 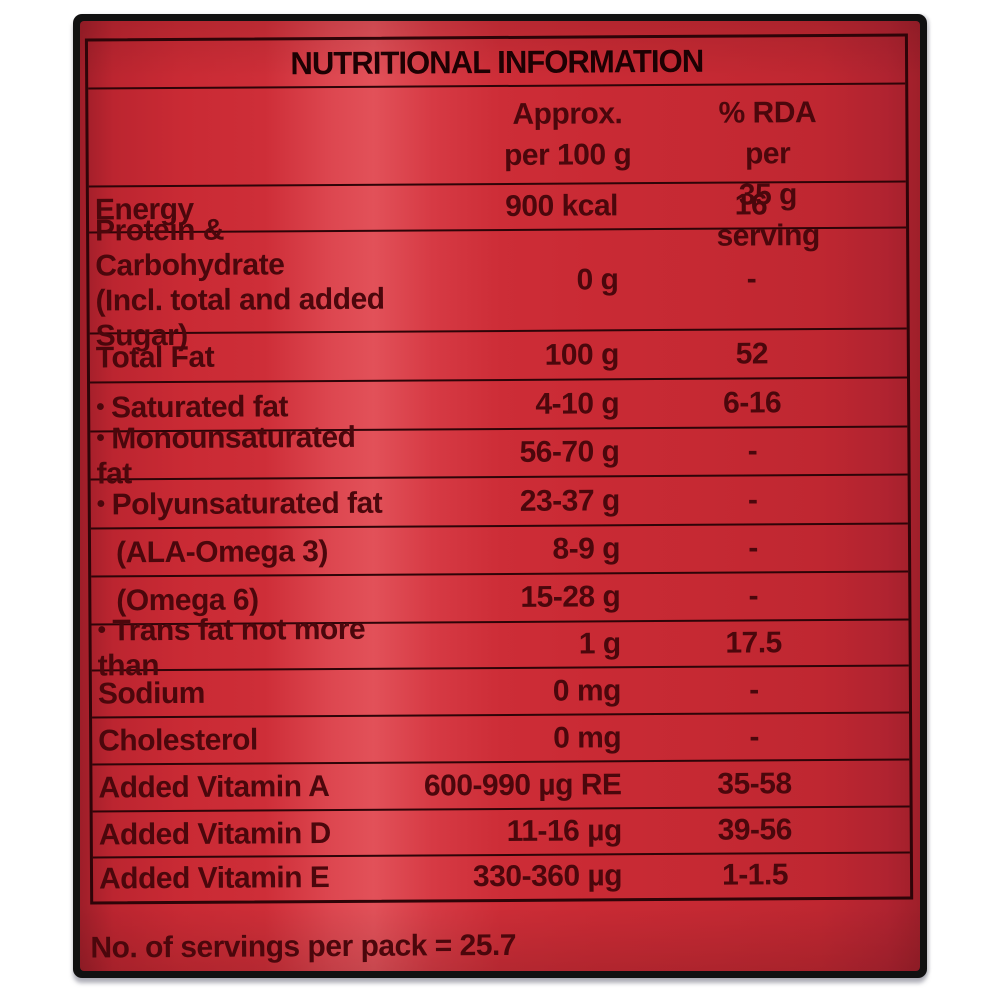 What do you see at coordinates (577, 403) in the screenshot?
I see `value-per-100g: 4-10 g` at bounding box center [577, 403].